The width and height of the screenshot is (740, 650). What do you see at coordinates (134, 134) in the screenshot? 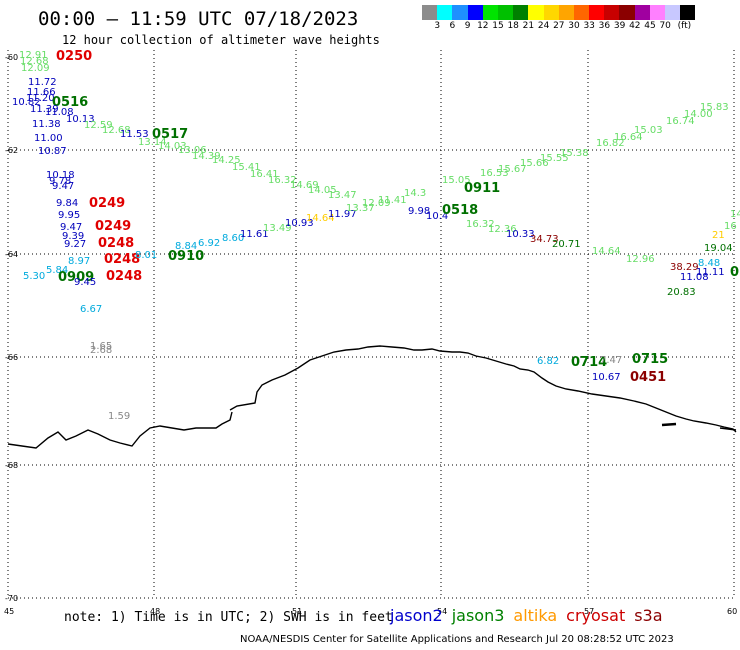
I see `wave-height-label: 11.53` at bounding box center [134, 134].